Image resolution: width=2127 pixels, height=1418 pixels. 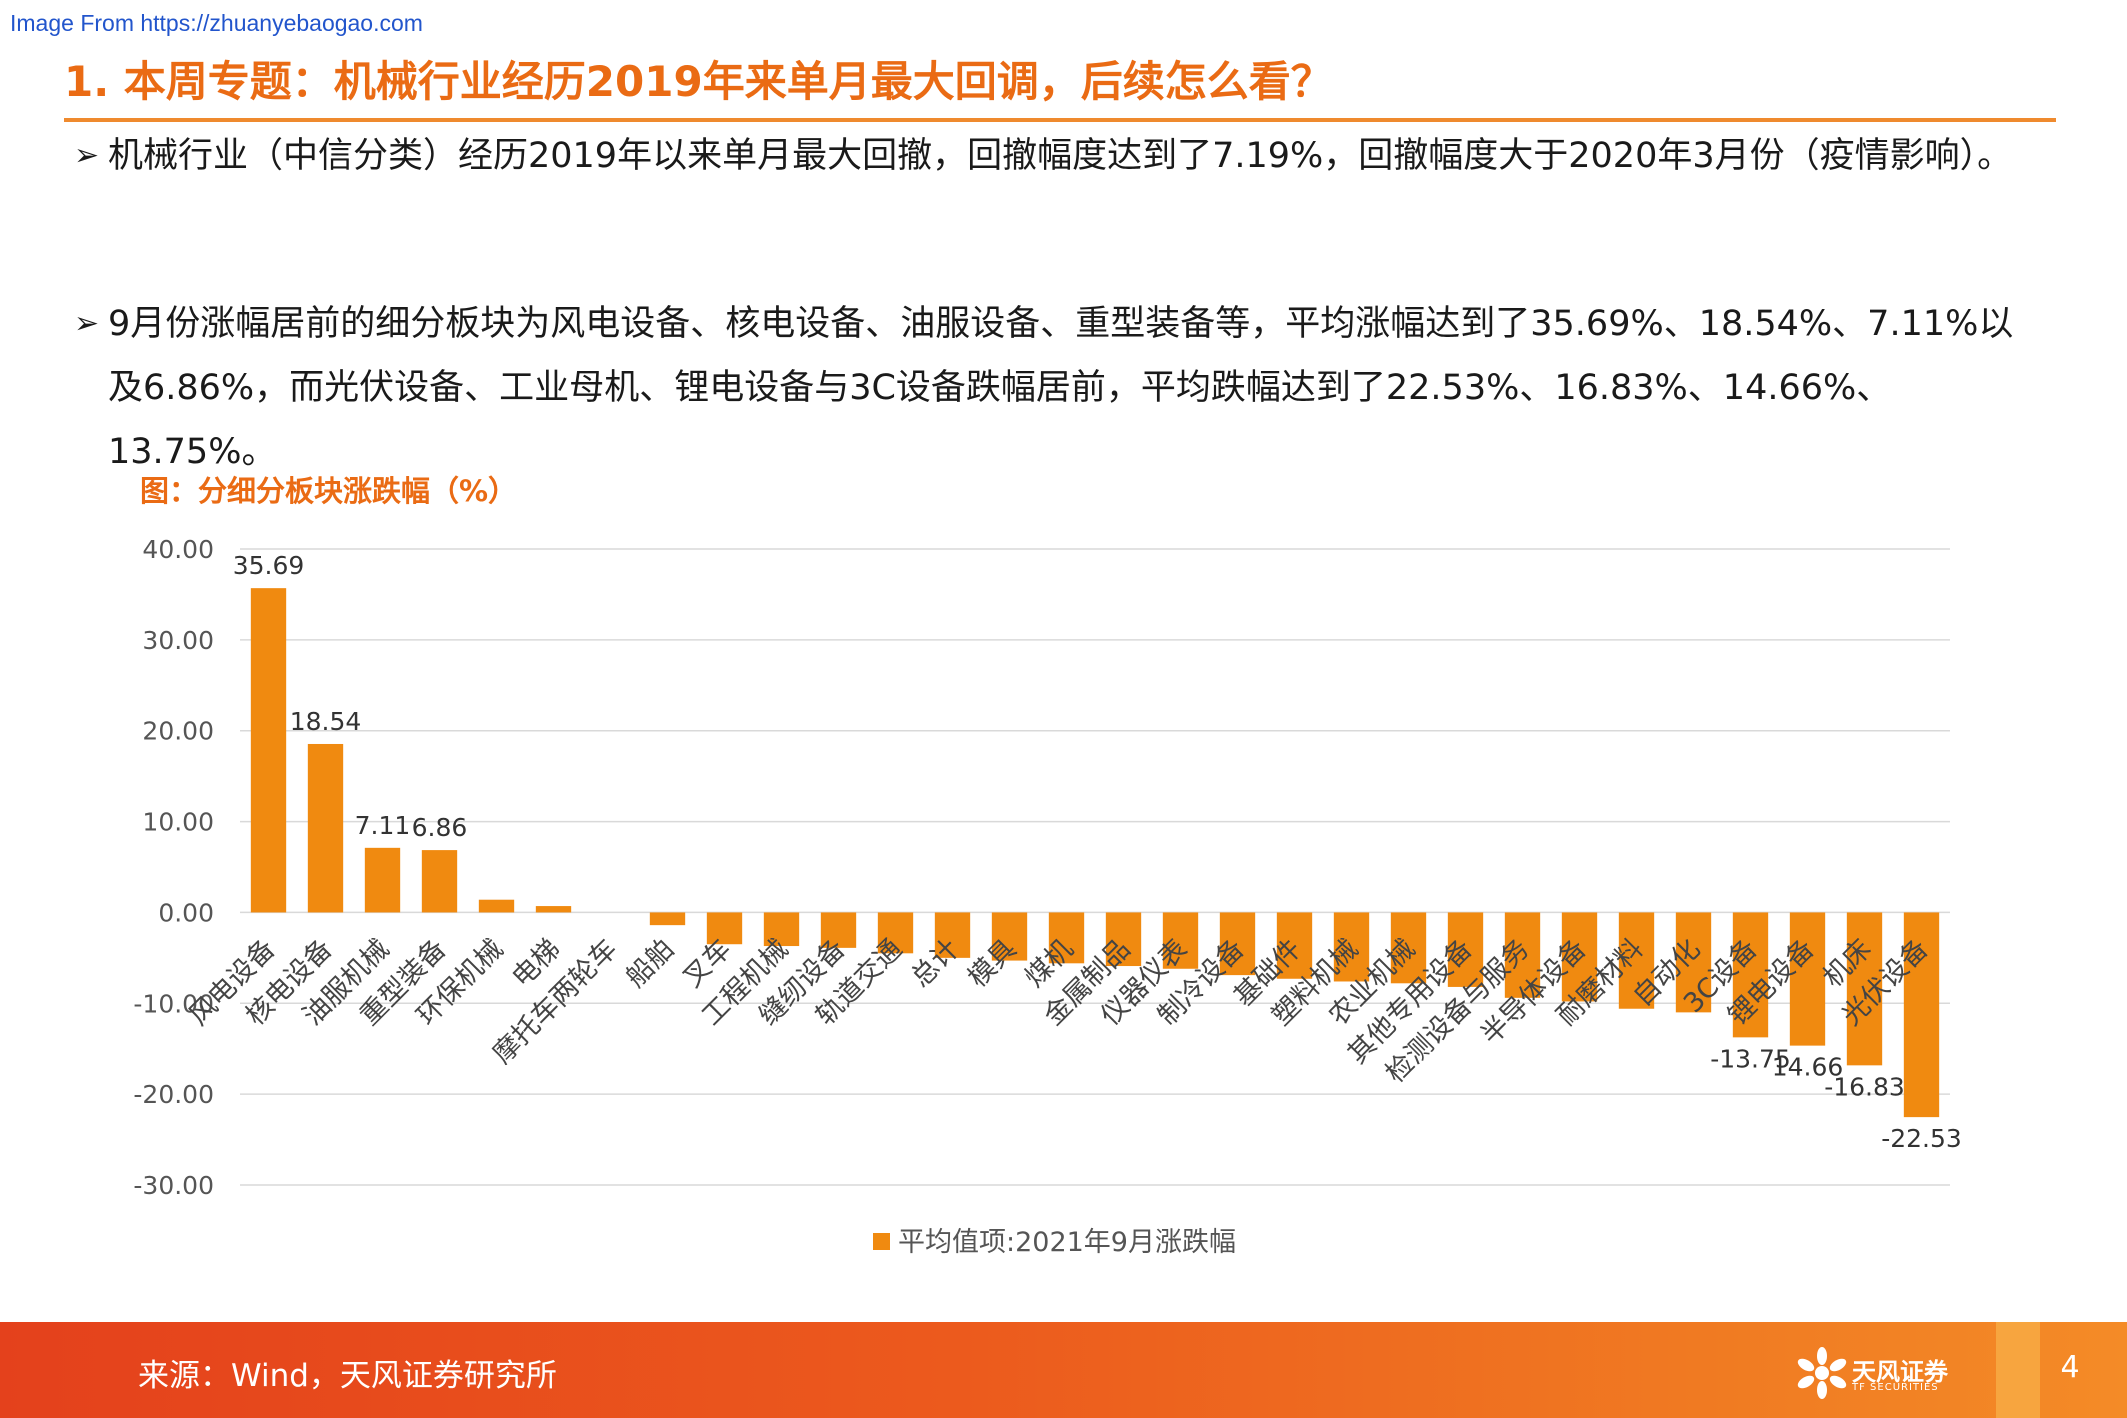 What do you see at coordinates (2070, 1367) in the screenshot?
I see `page-number: 4` at bounding box center [2070, 1367].